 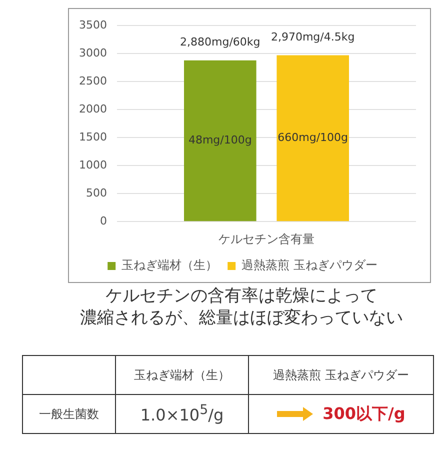 I want to click on y-tick-label: 2000, so click(x=92, y=109).